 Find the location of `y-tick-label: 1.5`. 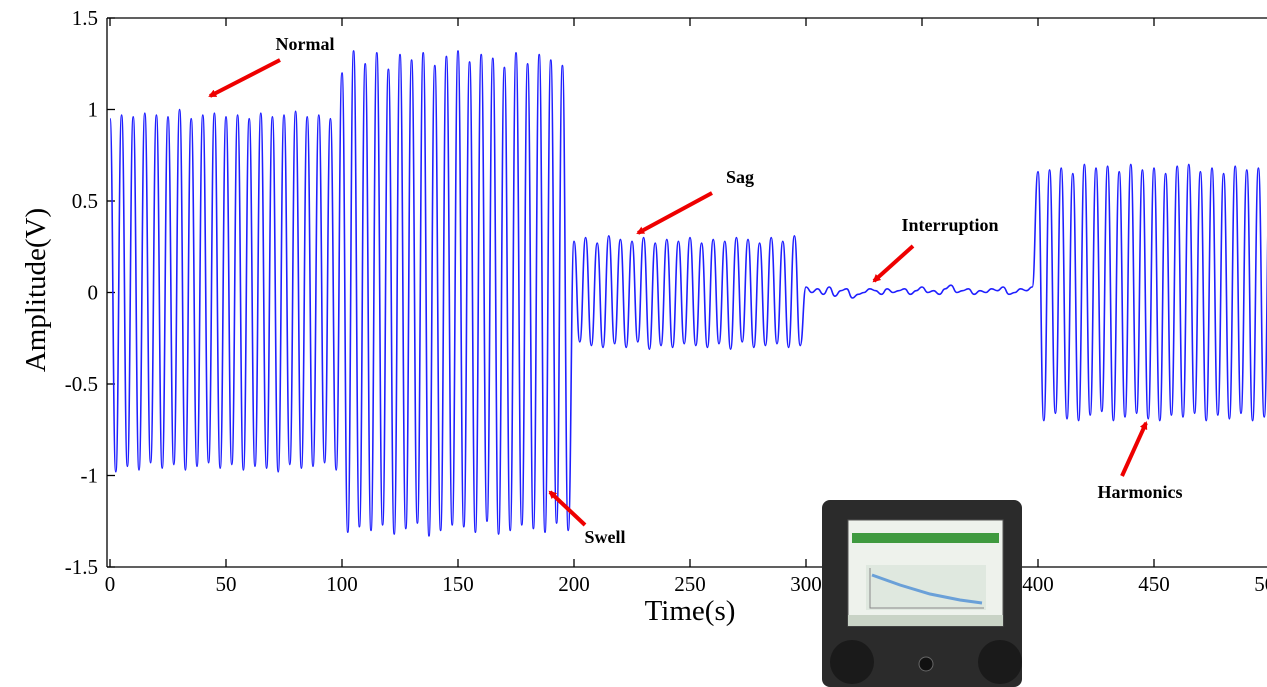

y-tick-label: 1.5 is located at coordinates (85, 18).